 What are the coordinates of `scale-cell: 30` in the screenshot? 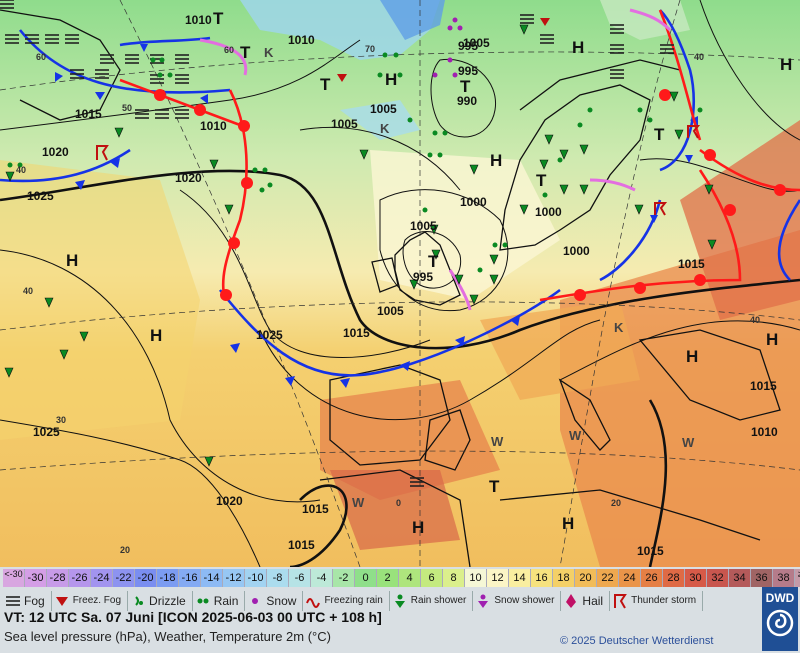 It's located at (696, 578).